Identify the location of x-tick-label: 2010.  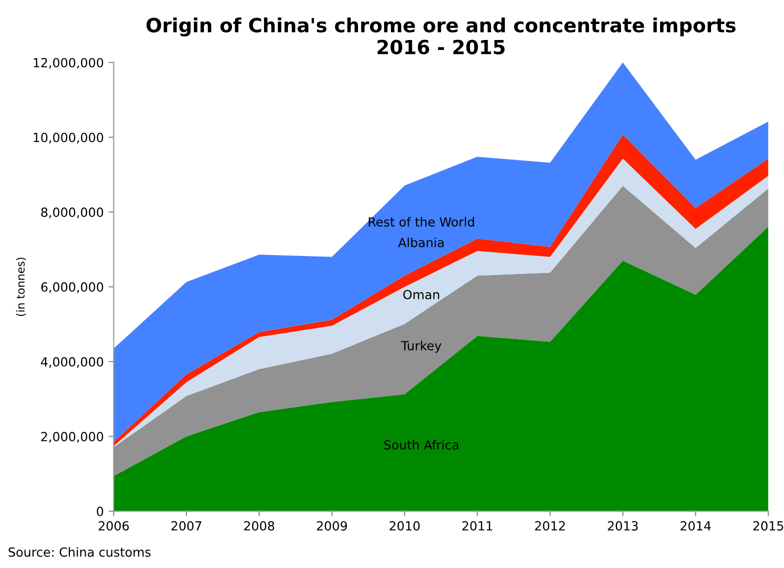
(405, 526).